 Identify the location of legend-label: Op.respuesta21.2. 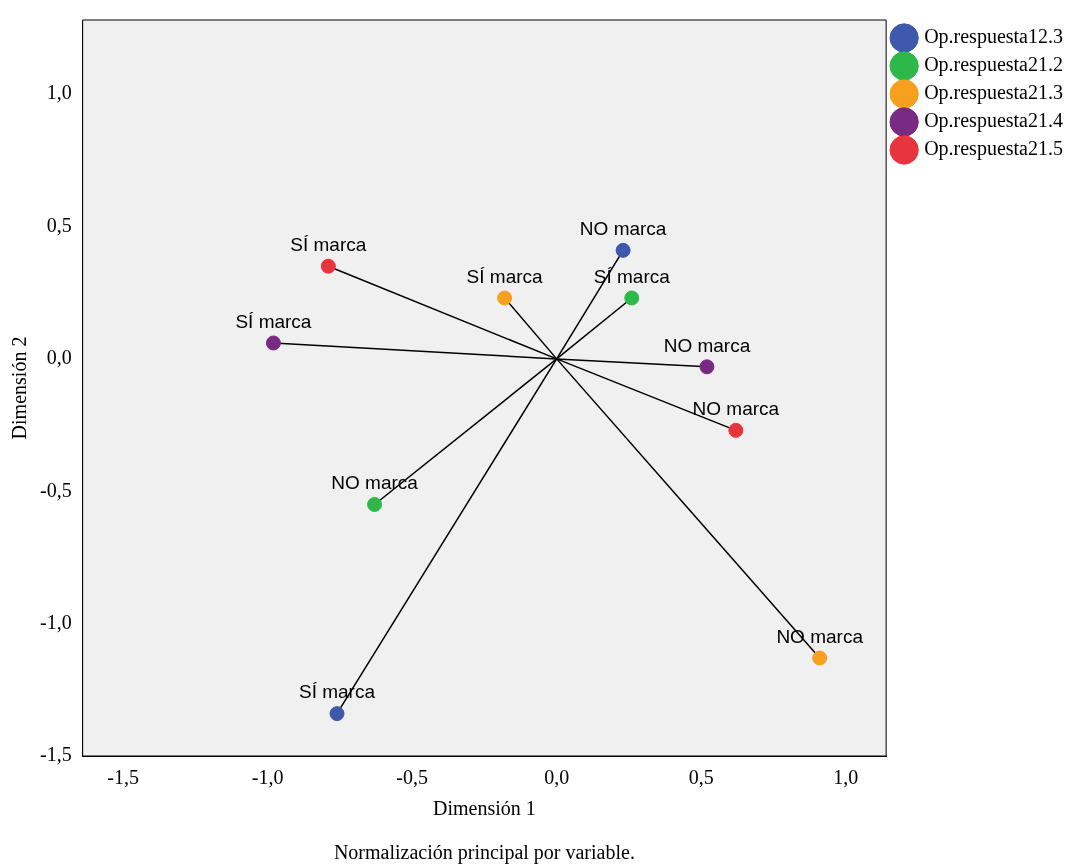
(993, 65).